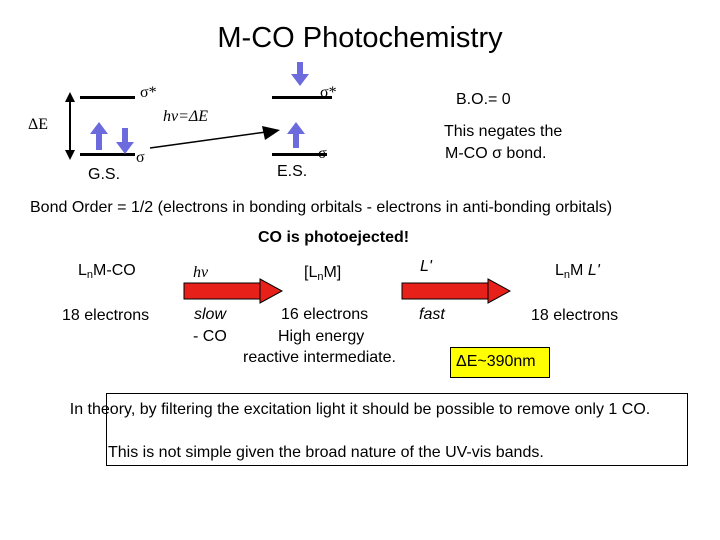 Image resolution: width=720 pixels, height=540 pixels. Describe the element at coordinates (575, 315) in the screenshot. I see `product-electrons: 18 electrons` at that location.